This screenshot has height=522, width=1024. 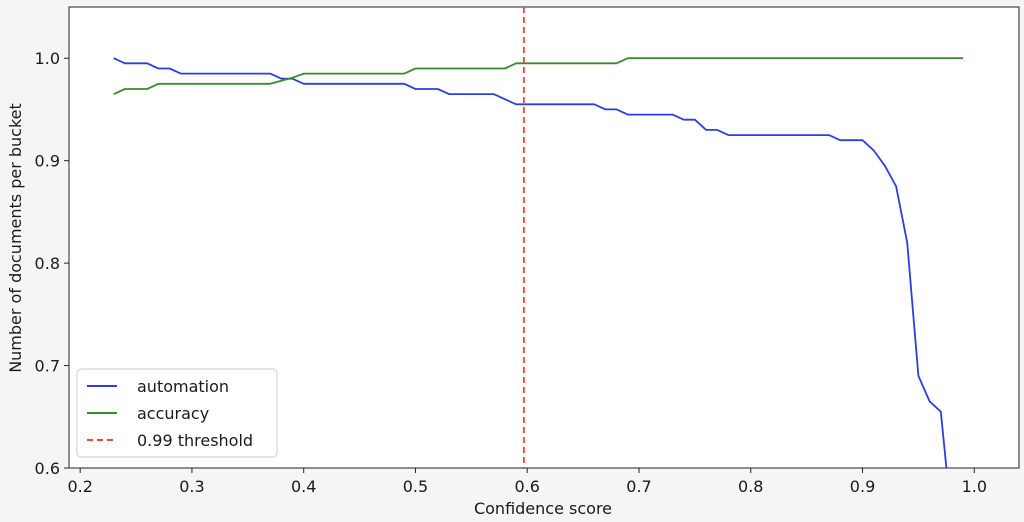 What do you see at coordinates (15, 238) in the screenshot?
I see `y-axis-title: Number of documents per bucket` at bounding box center [15, 238].